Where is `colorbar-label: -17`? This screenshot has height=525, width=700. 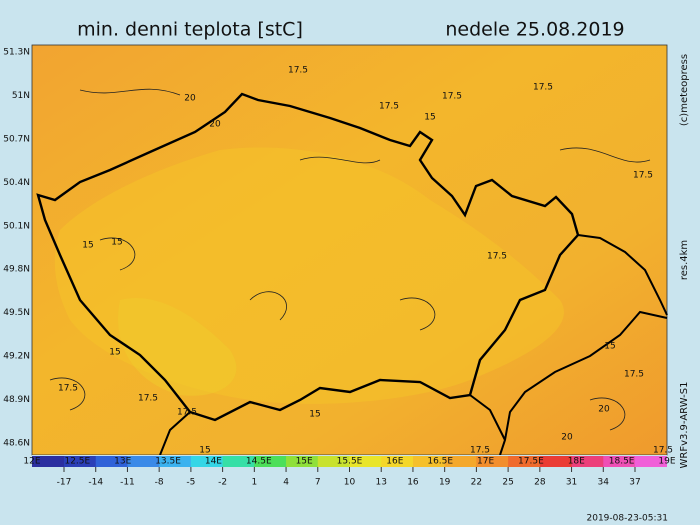
colorbar-label: -17 is located at coordinates (64, 483).